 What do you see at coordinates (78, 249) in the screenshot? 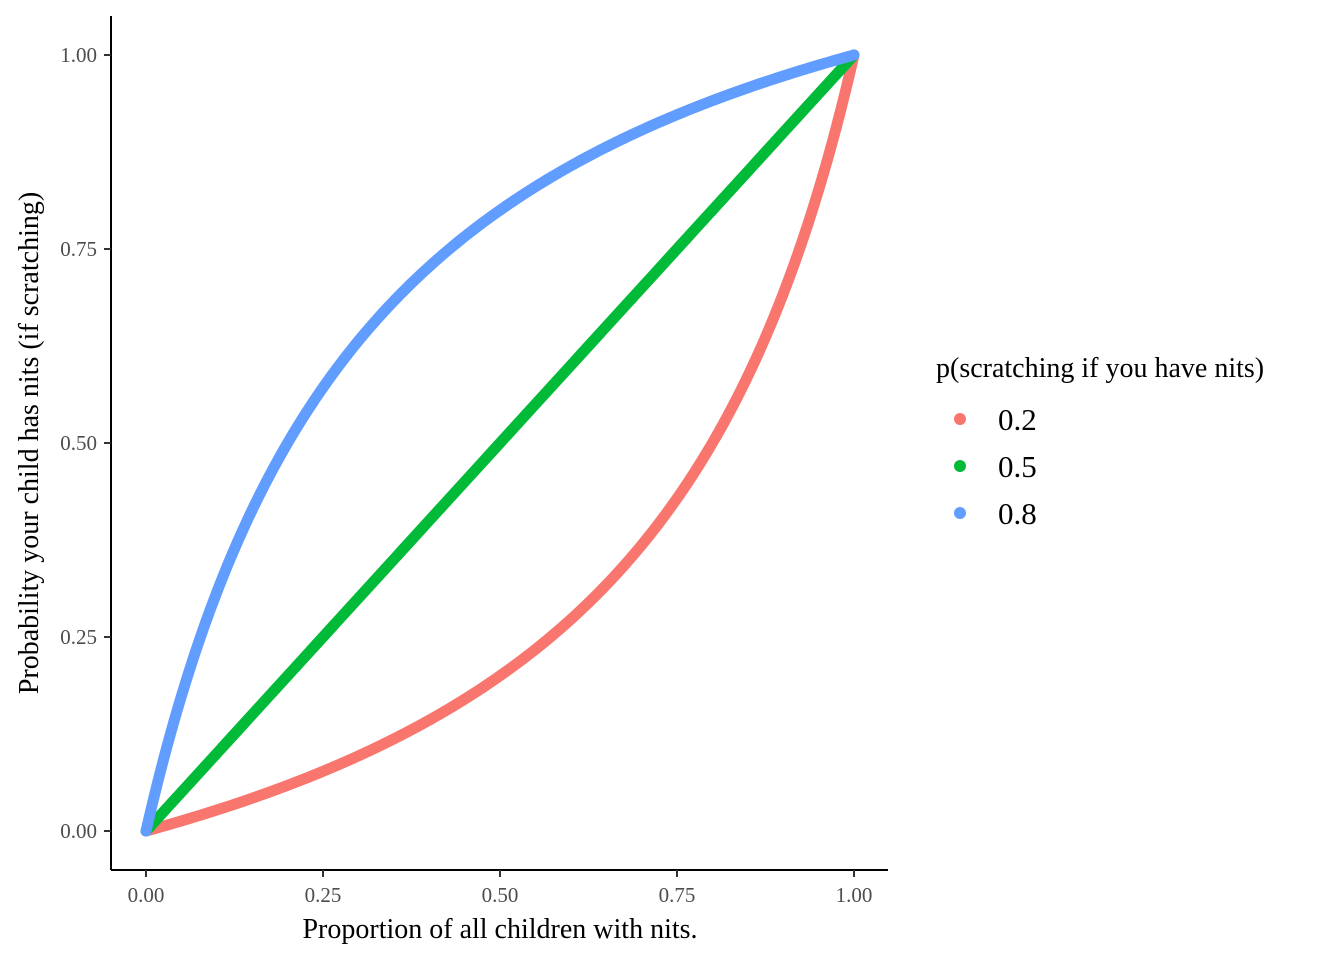
I see `y-tick-label: 0.75` at bounding box center [78, 249].